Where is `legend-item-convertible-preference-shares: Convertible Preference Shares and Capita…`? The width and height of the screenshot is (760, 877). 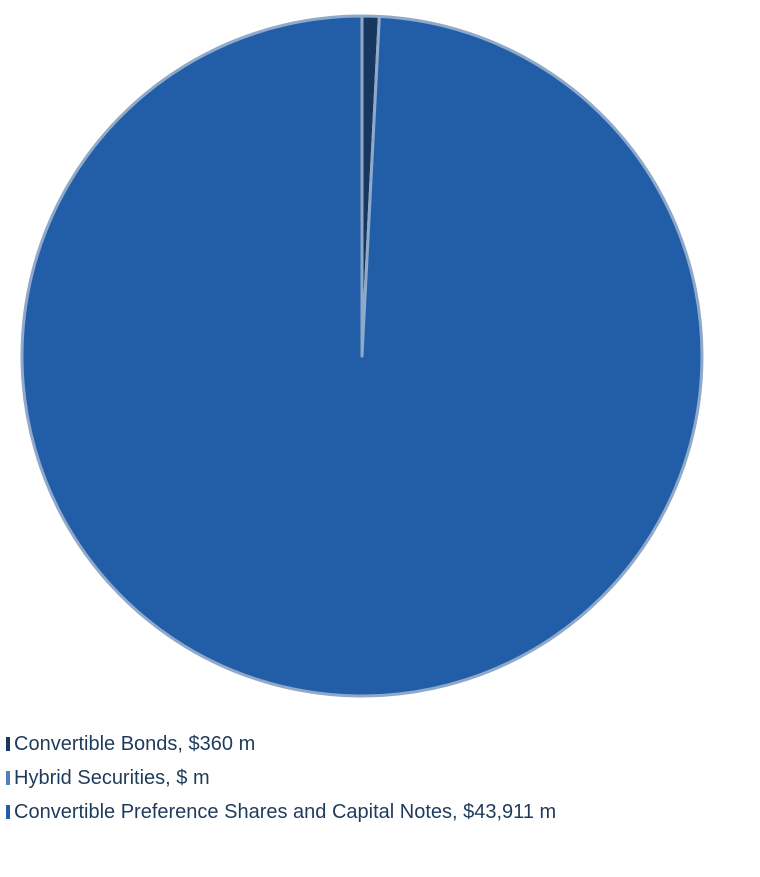 legend-item-convertible-preference-shares: Convertible Preference Shares and Capita… is located at coordinates (281, 812).